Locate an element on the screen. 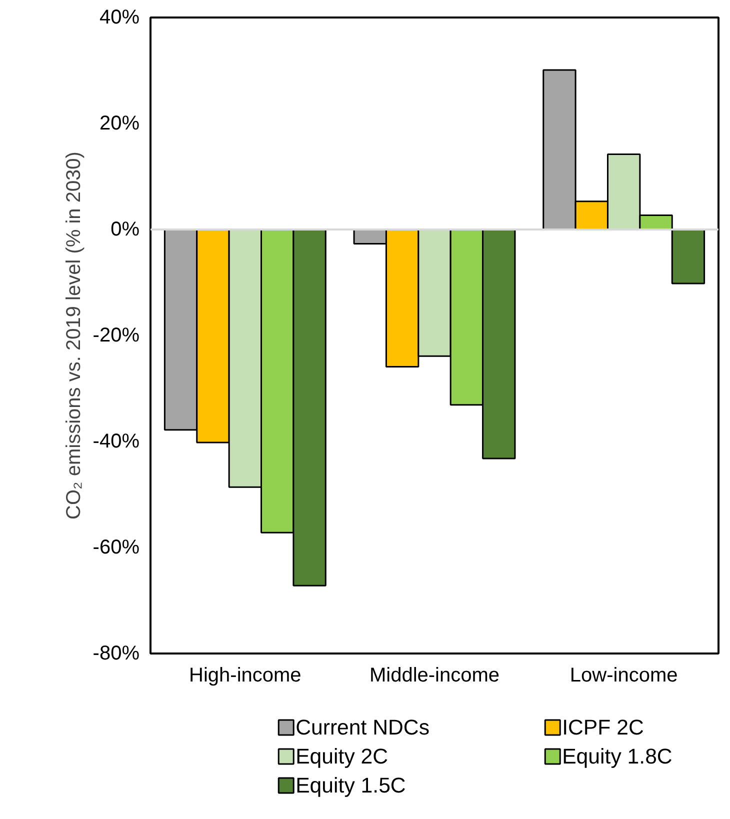  y-axis-title: CO₂ emissions vs. 2019 level (% in 2030) is located at coordinates (73, 336).